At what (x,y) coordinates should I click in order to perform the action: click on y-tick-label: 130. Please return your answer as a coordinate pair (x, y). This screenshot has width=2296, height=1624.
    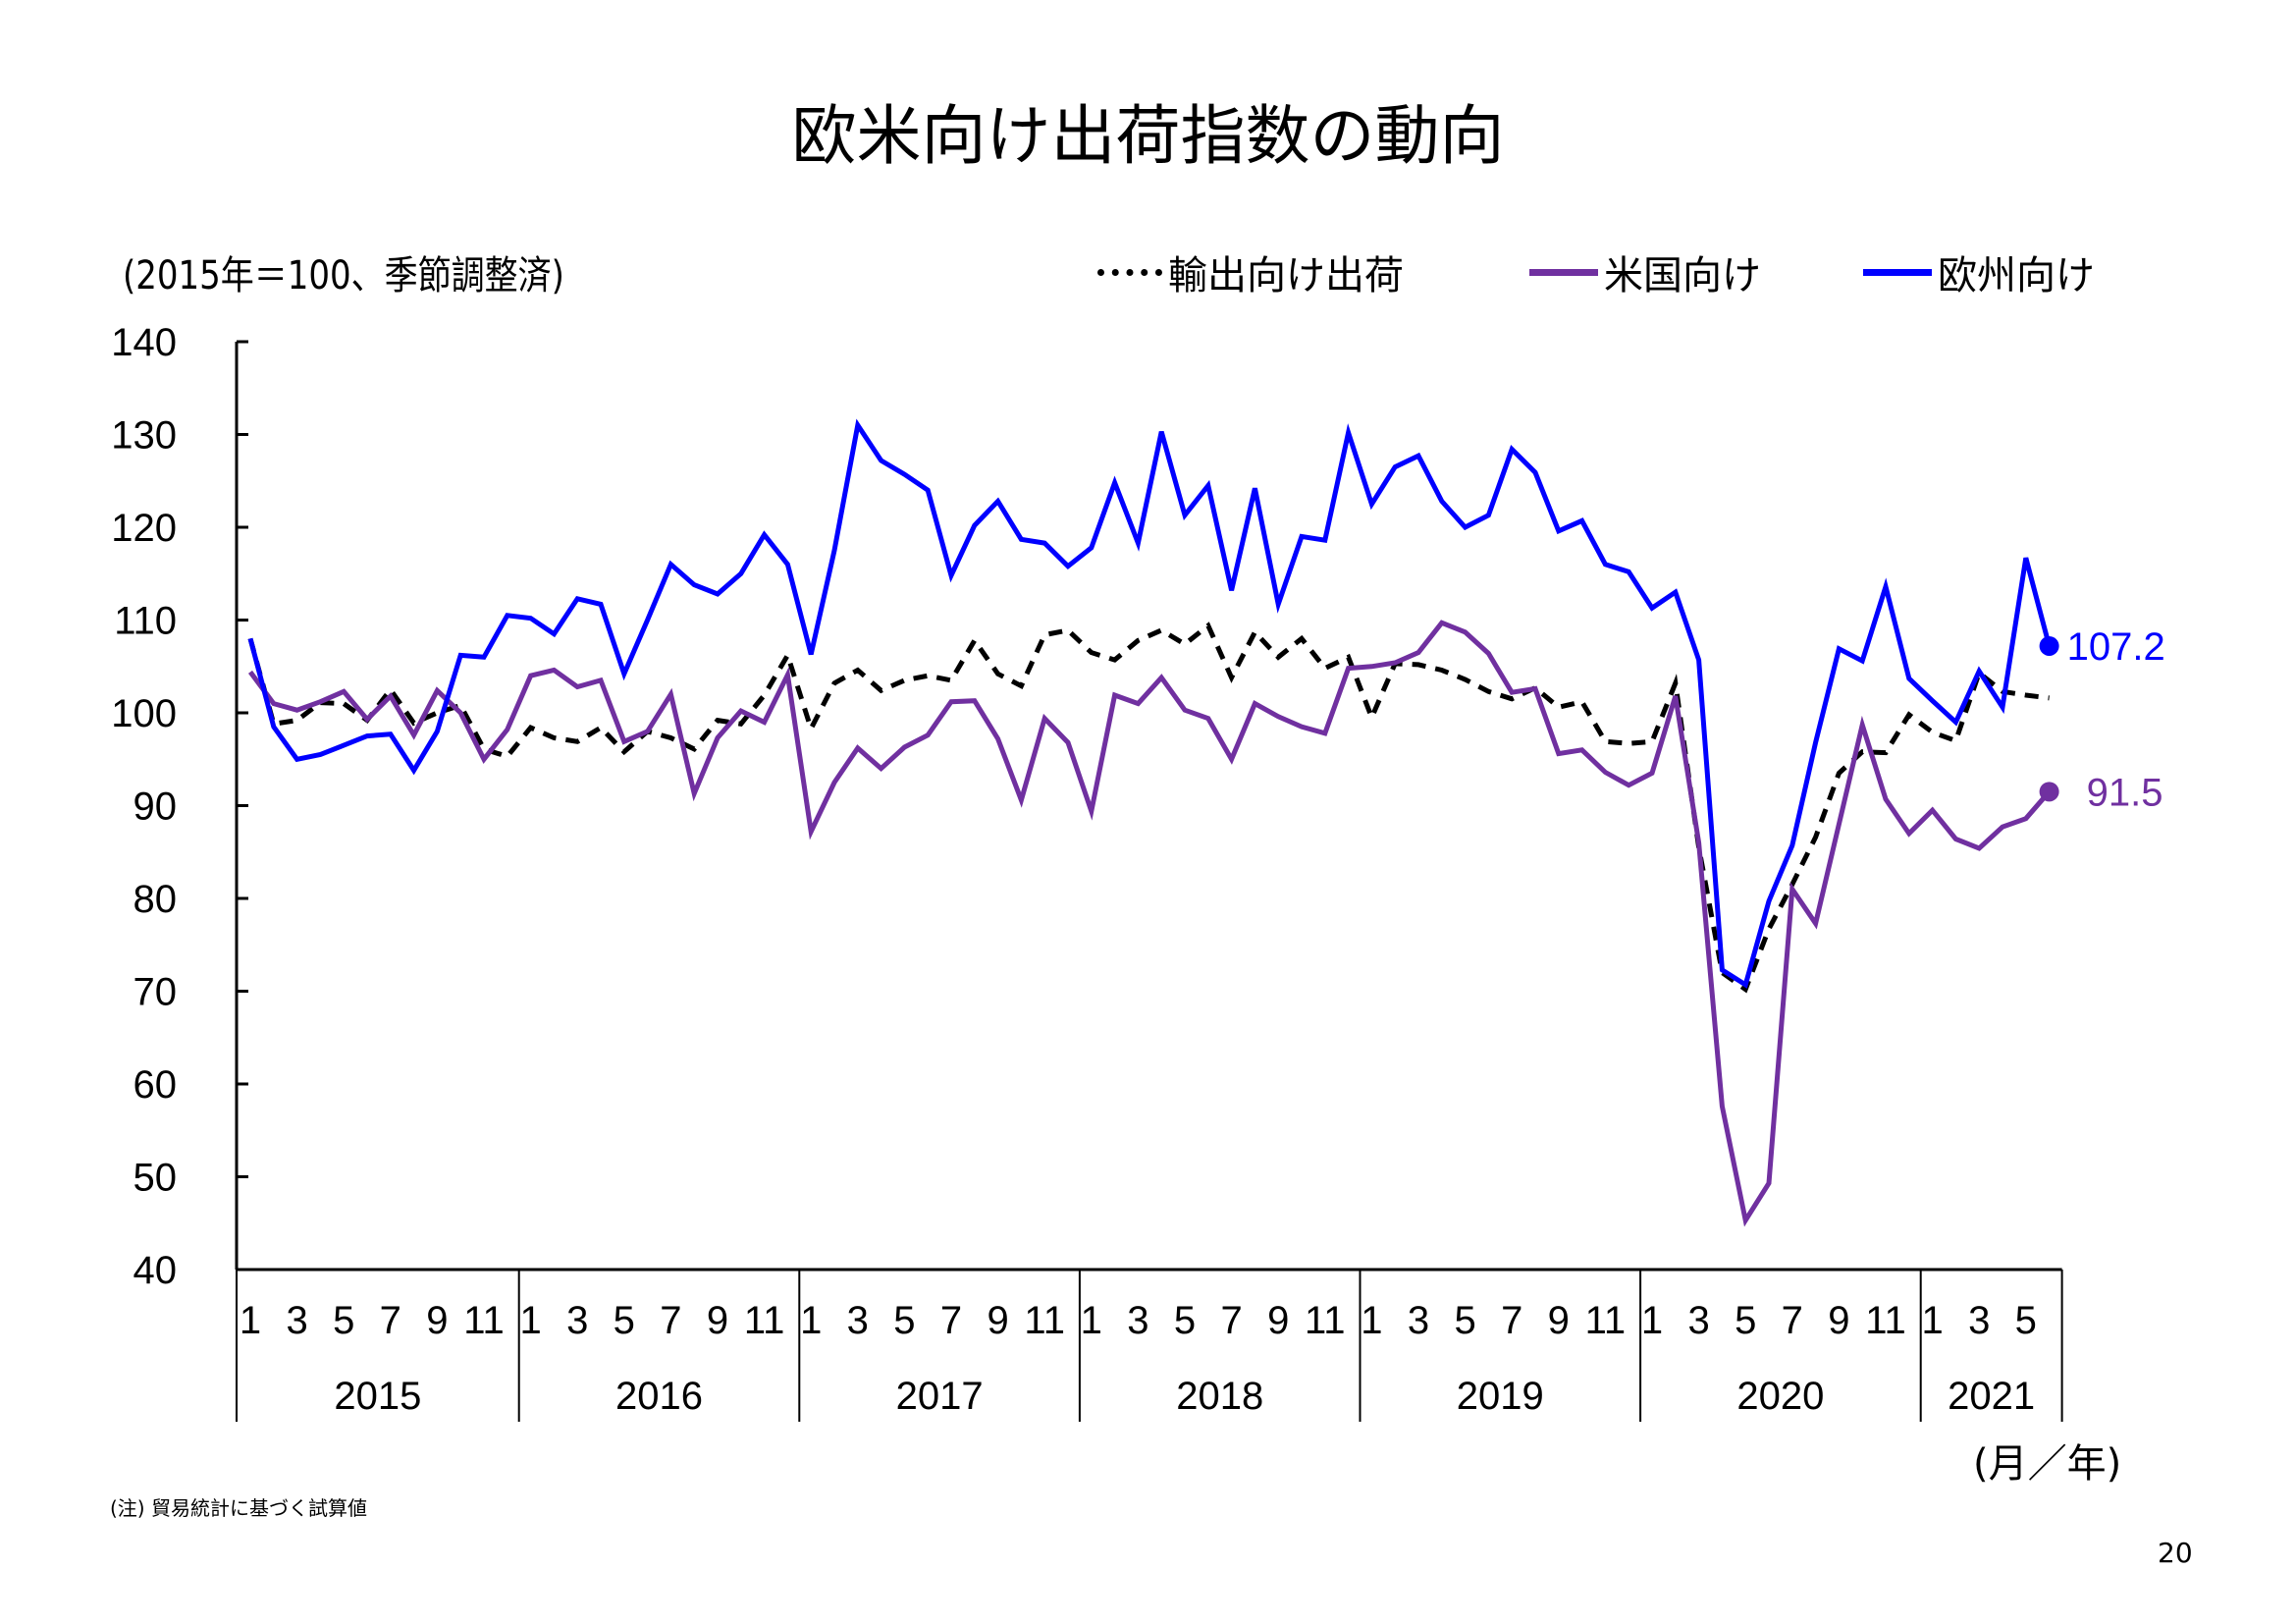
    Looking at the image, I should click on (144, 436).